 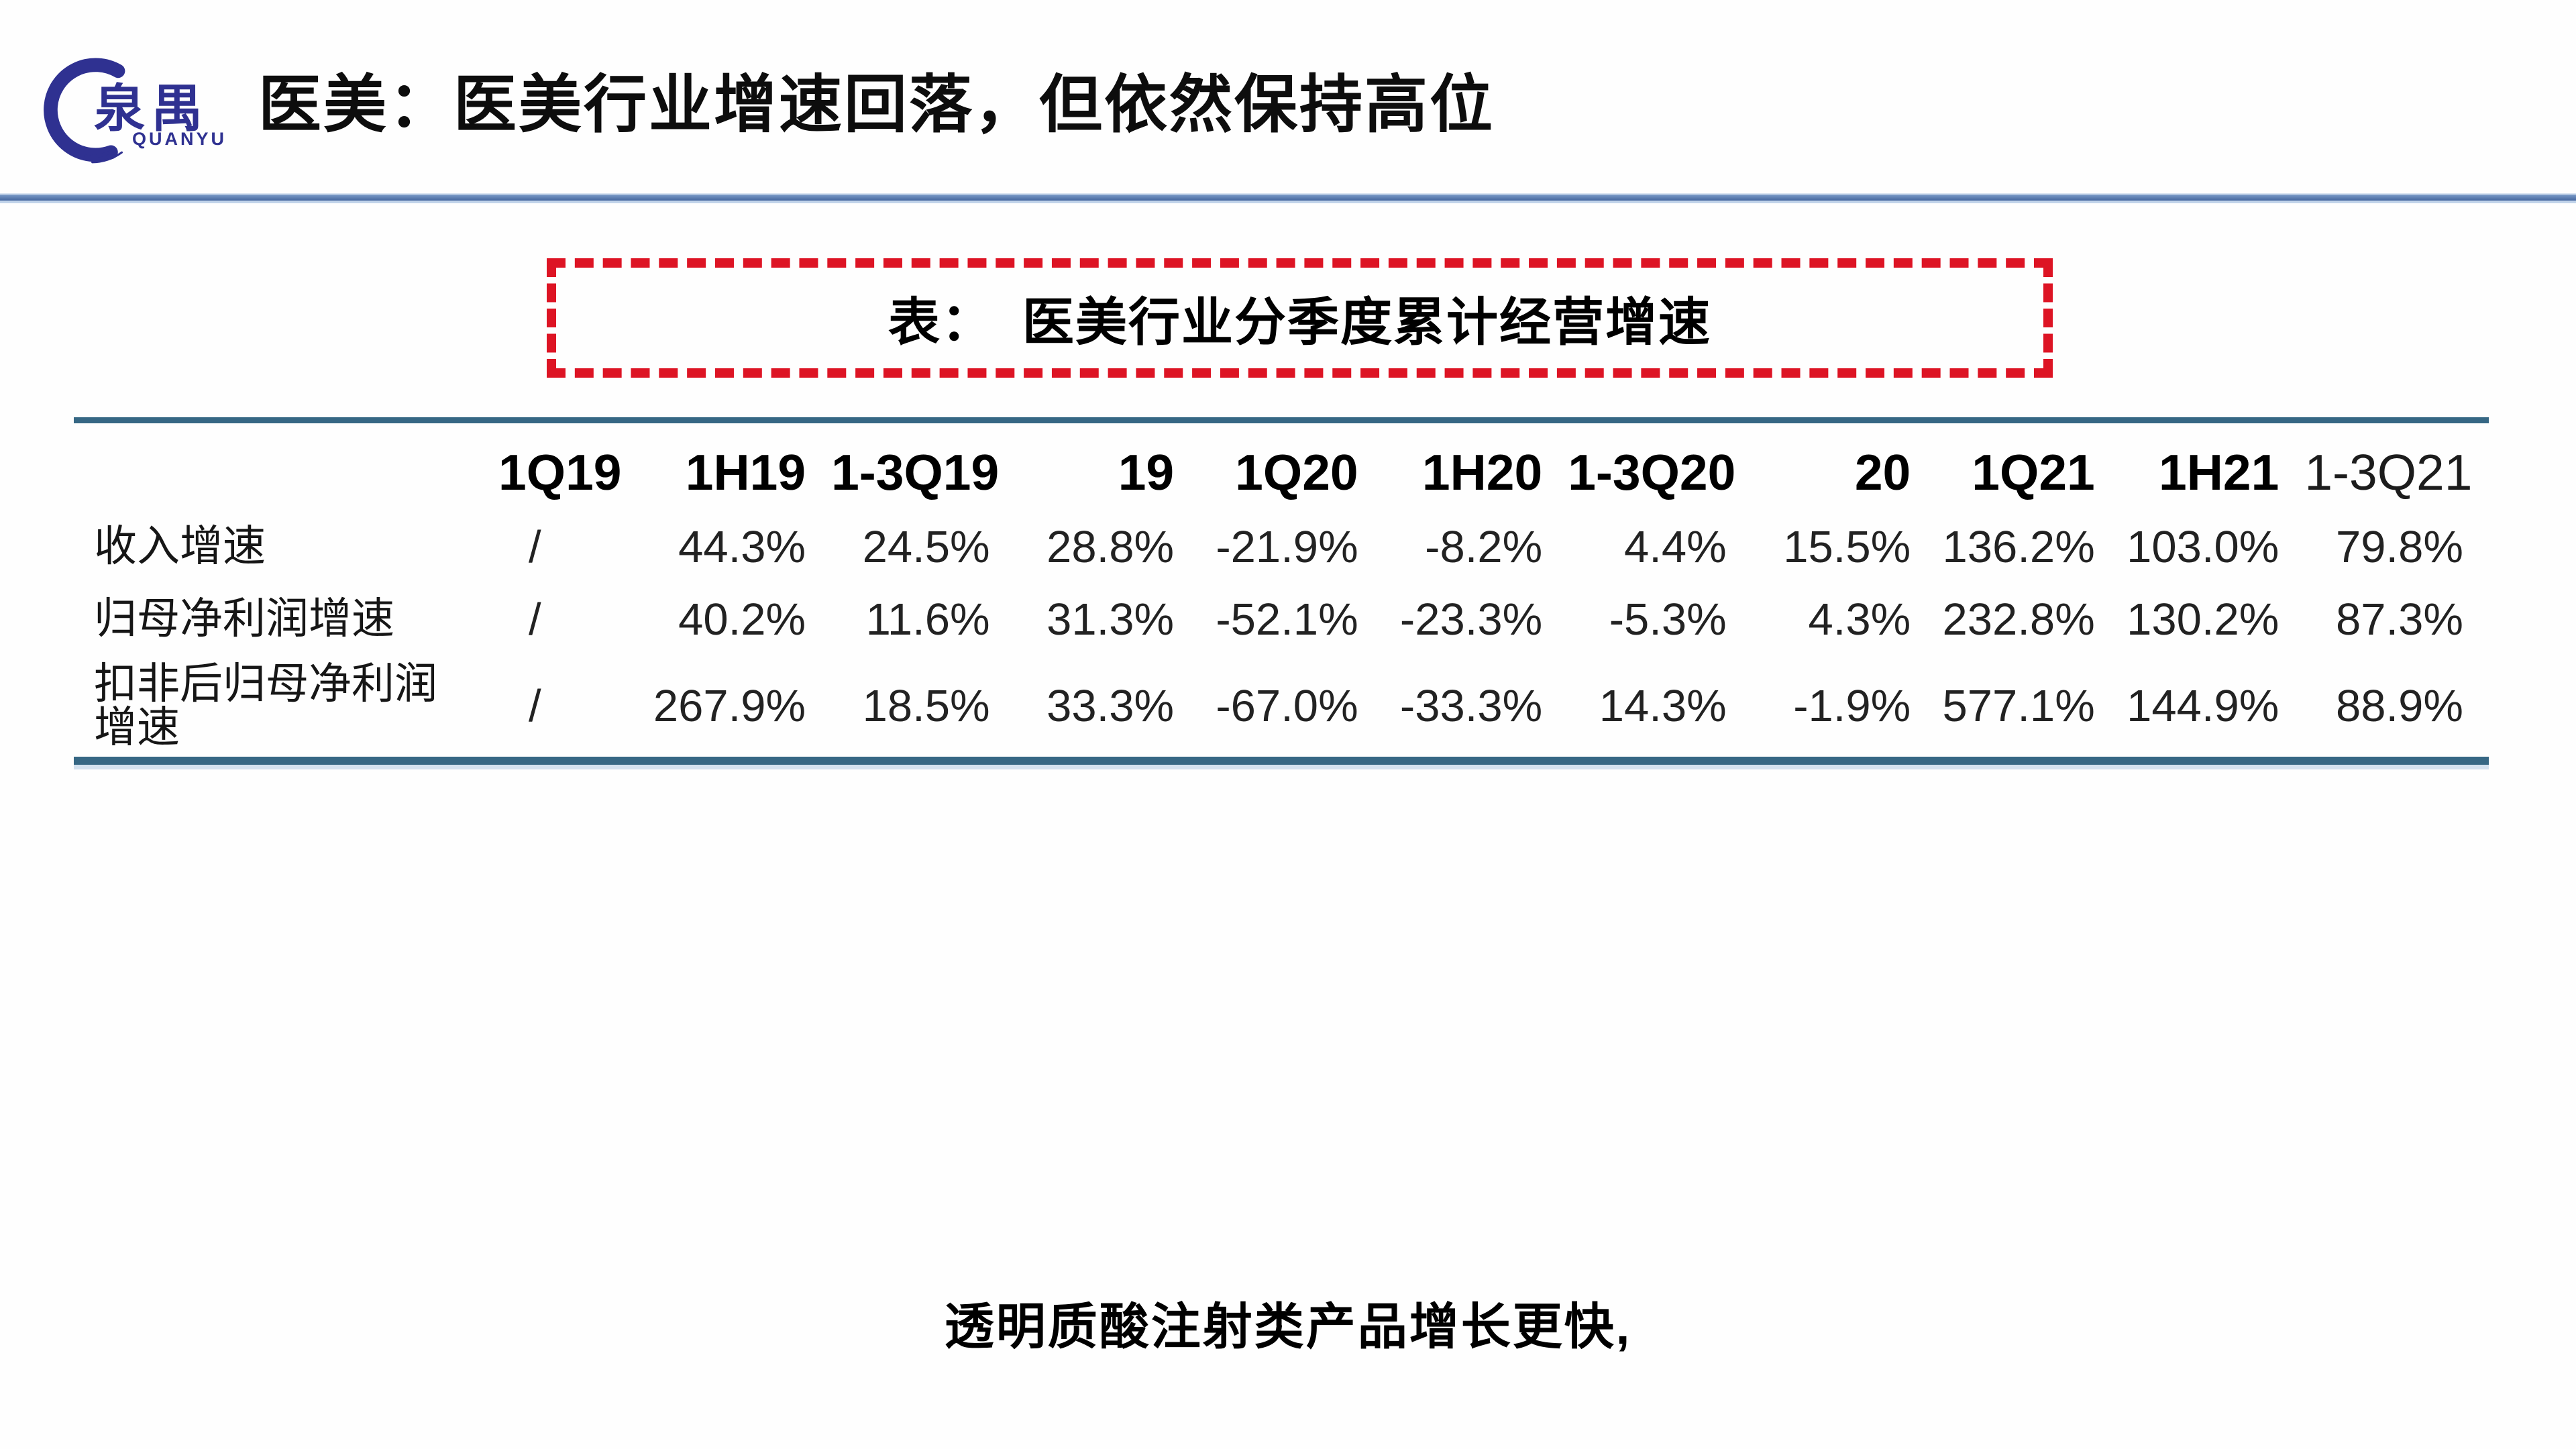 What do you see at coordinates (1146, 472) in the screenshot?
I see `col-header: 19` at bounding box center [1146, 472].